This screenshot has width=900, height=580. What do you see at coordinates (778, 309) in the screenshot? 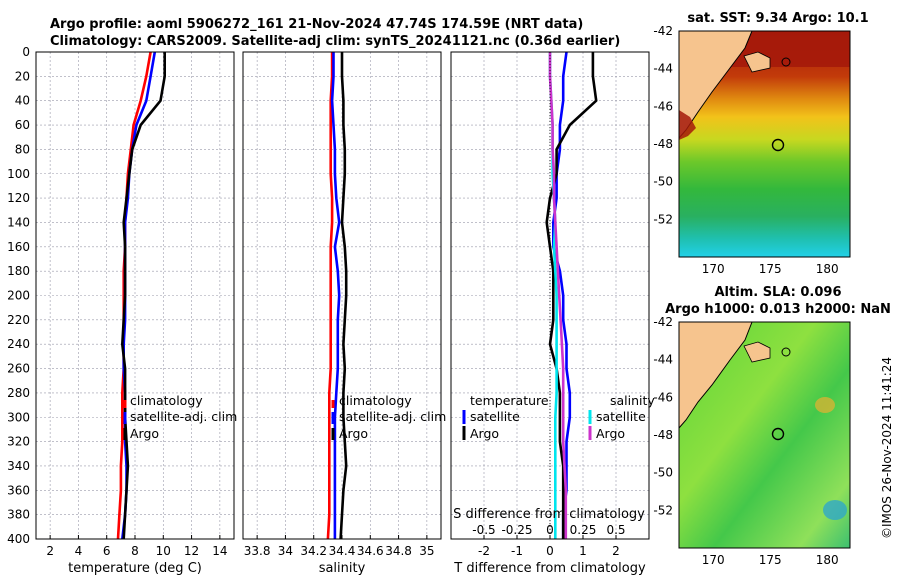
I see `sla-map-title-line2: Argo h1000: 0.013 h2000: NaN` at bounding box center [778, 309].